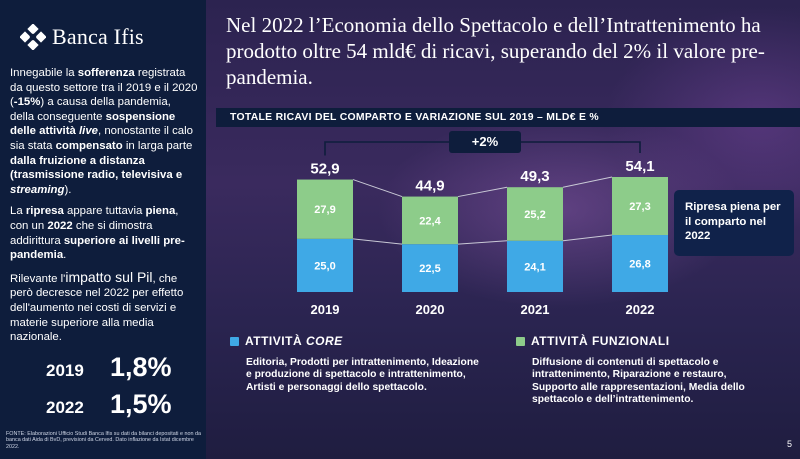 This screenshot has width=800, height=459. What do you see at coordinates (734, 223) in the screenshot?
I see `callout-box: Ripresa piena per il comparto nel 2022` at bounding box center [734, 223].